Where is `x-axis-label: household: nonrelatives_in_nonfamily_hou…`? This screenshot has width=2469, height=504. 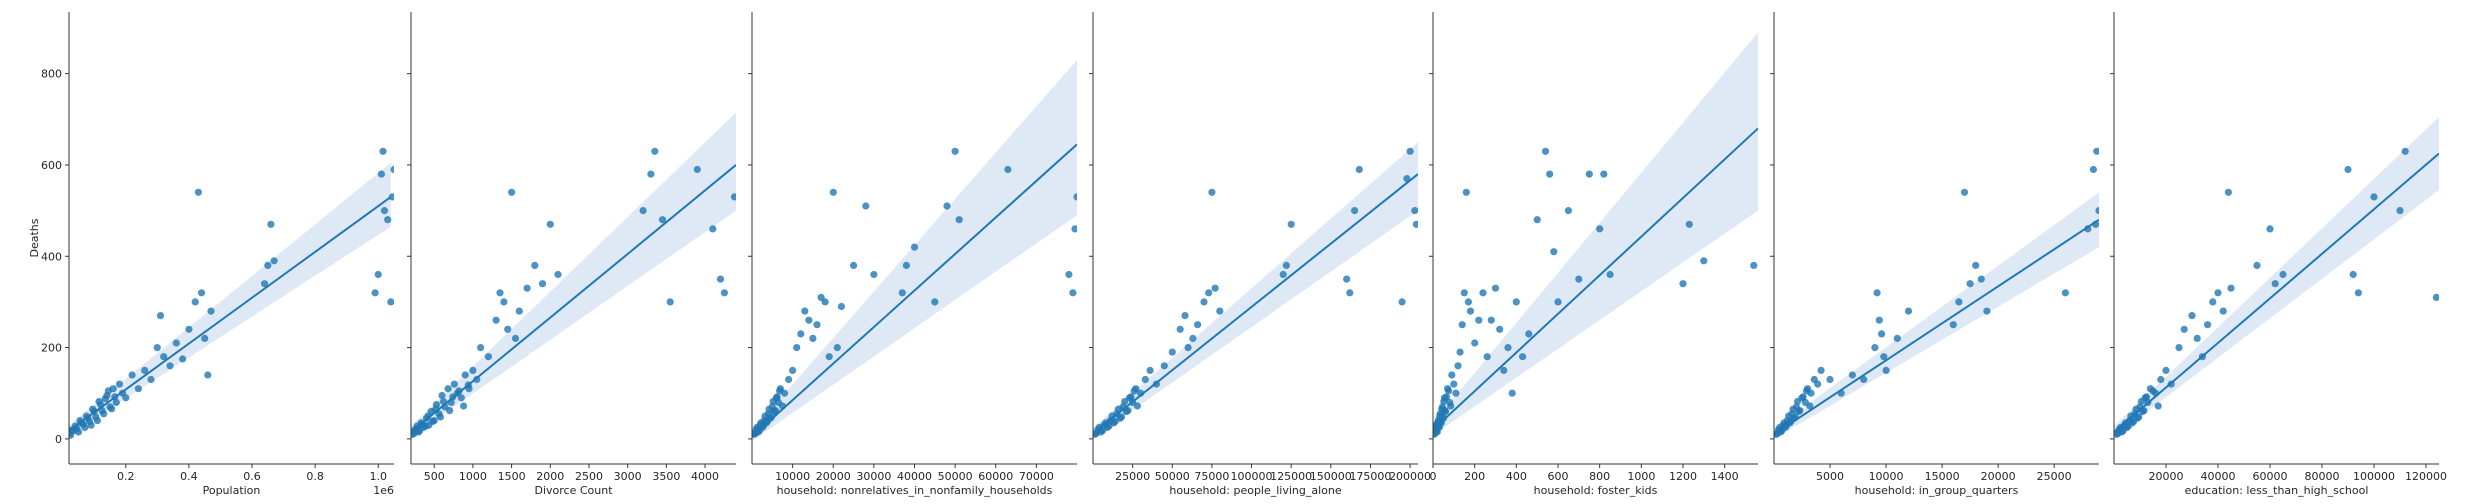 x-axis-label: household: nonrelatives_in_nonfamily_hou… is located at coordinates (915, 490).